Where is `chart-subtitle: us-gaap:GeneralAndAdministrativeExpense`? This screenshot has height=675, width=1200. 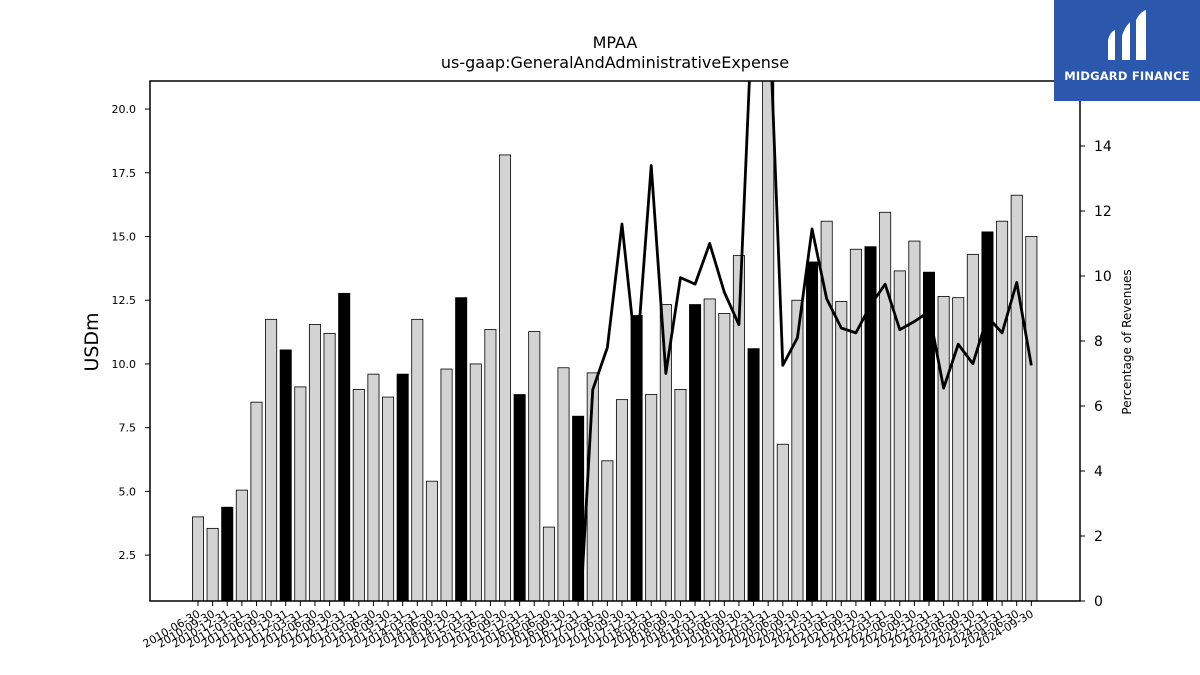 chart-subtitle: us-gaap:GeneralAndAdministrativeExpense is located at coordinates (615, 62).